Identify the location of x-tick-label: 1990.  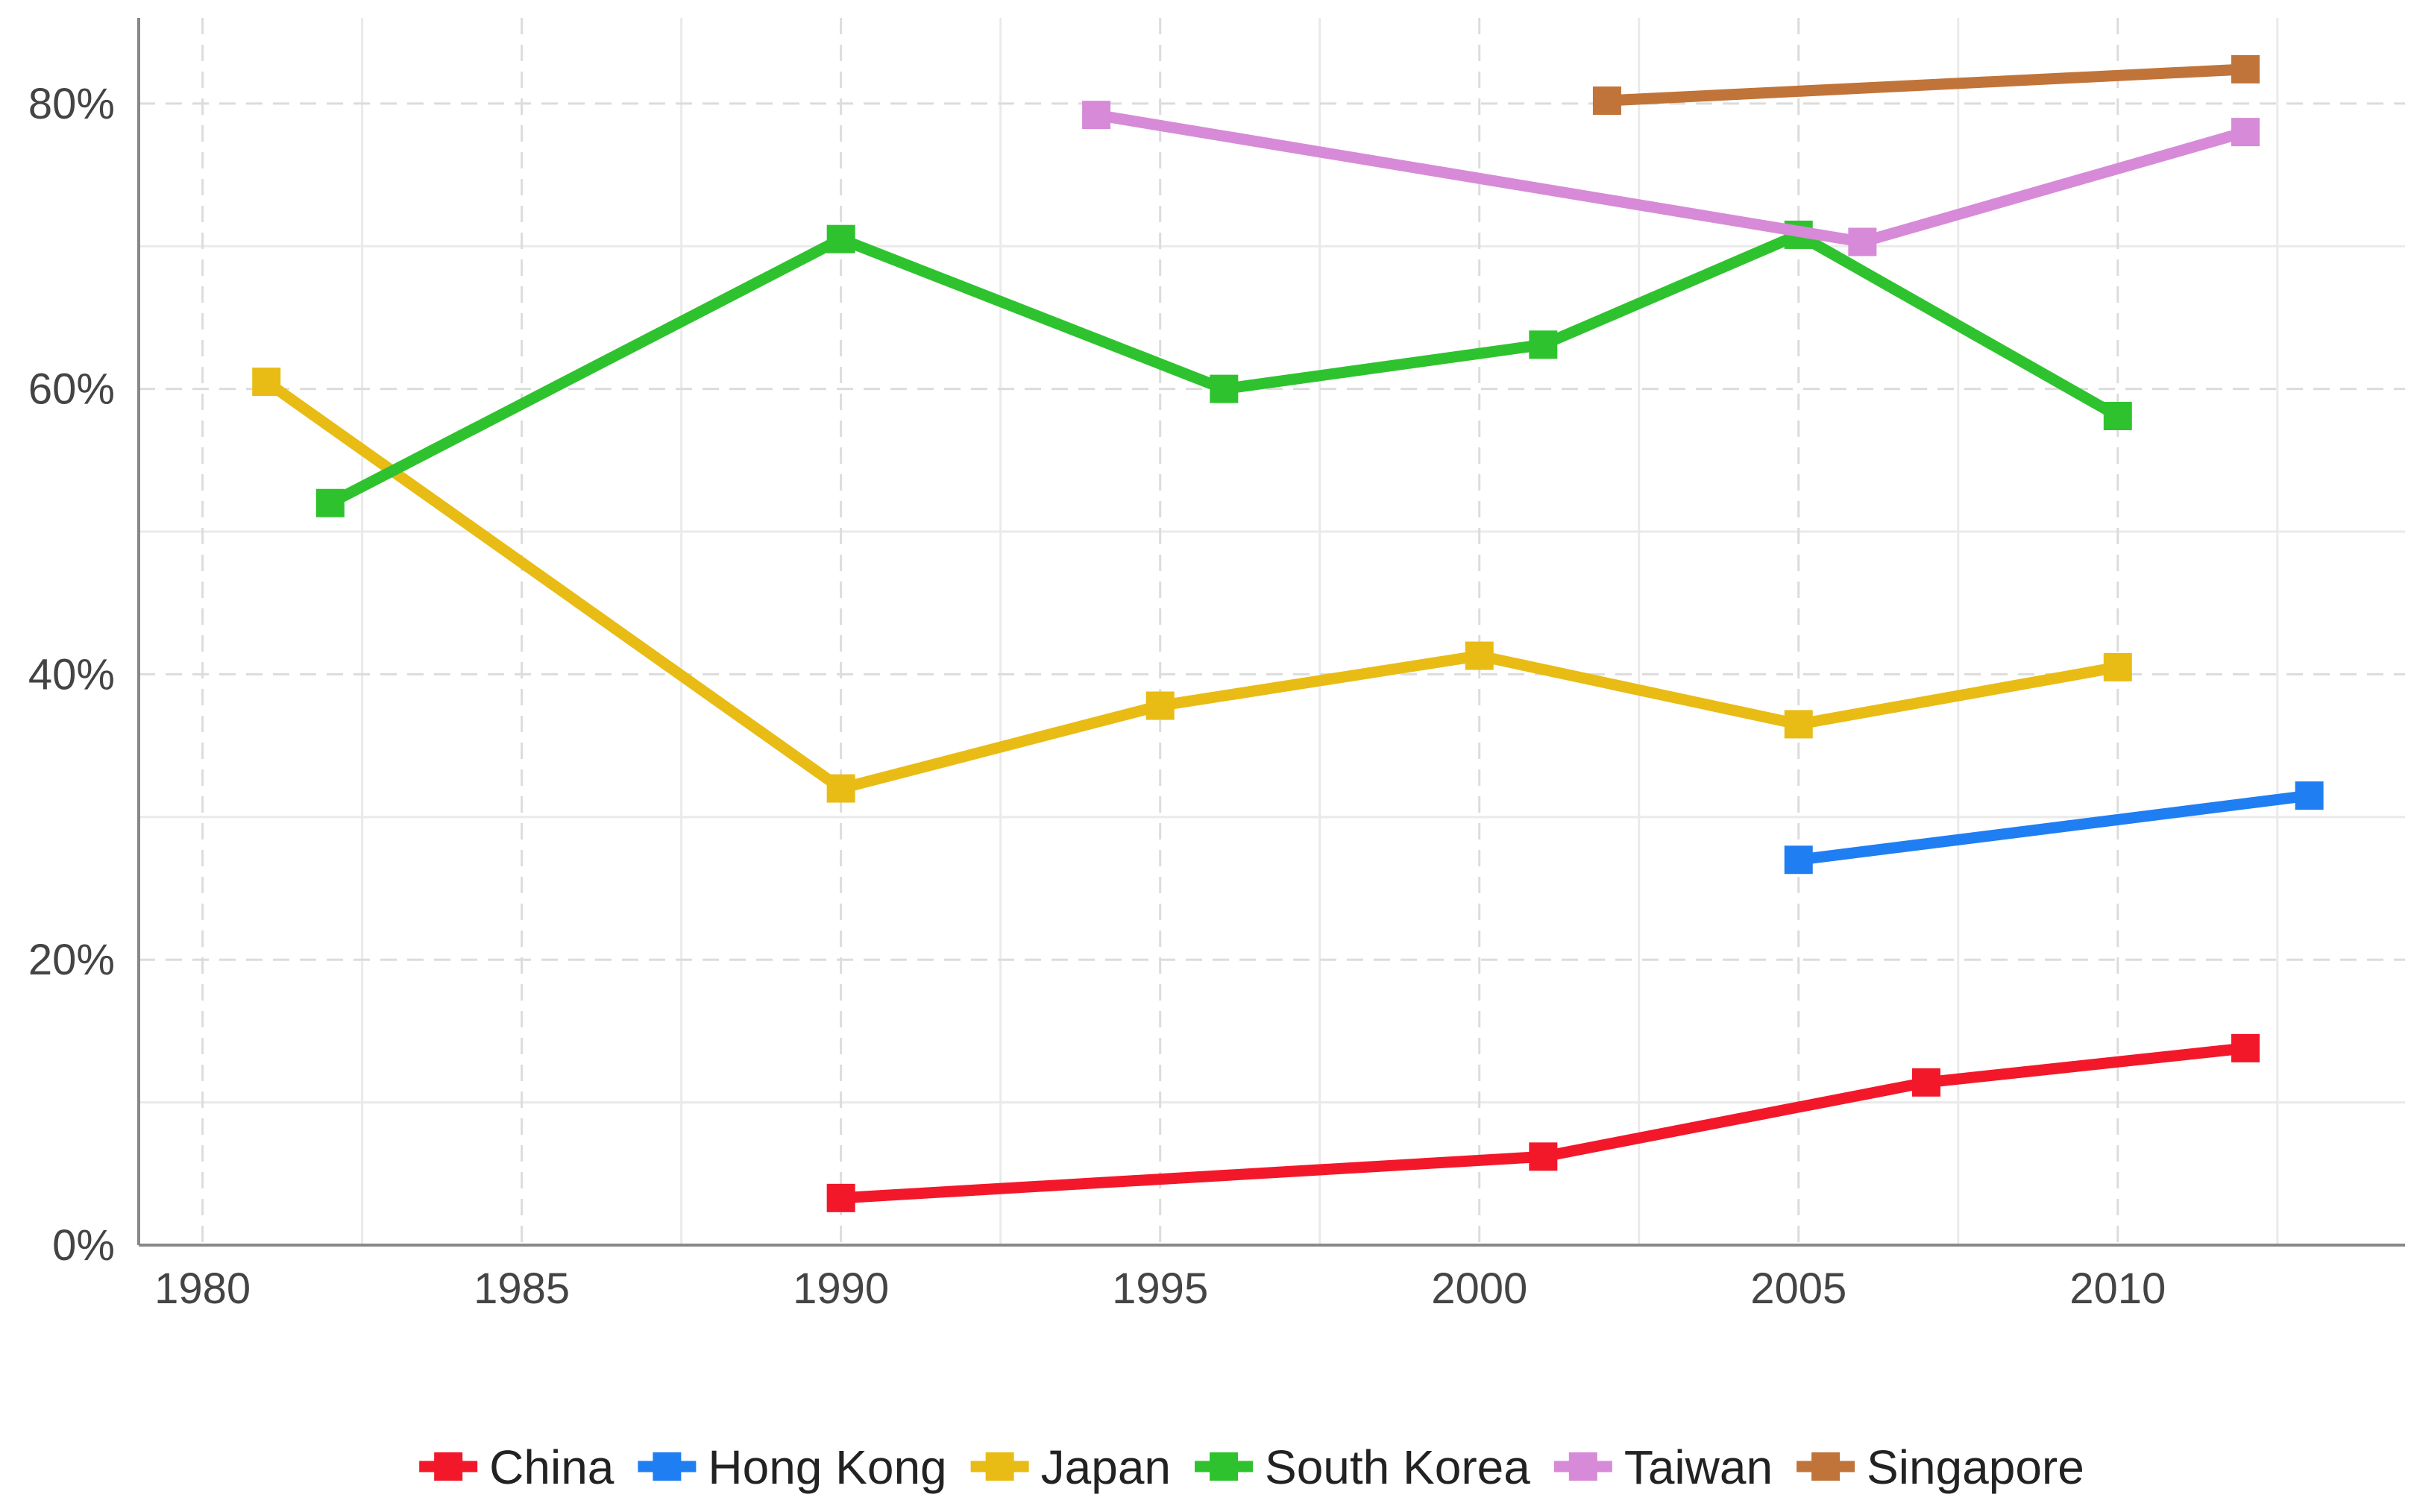
(841, 1288).